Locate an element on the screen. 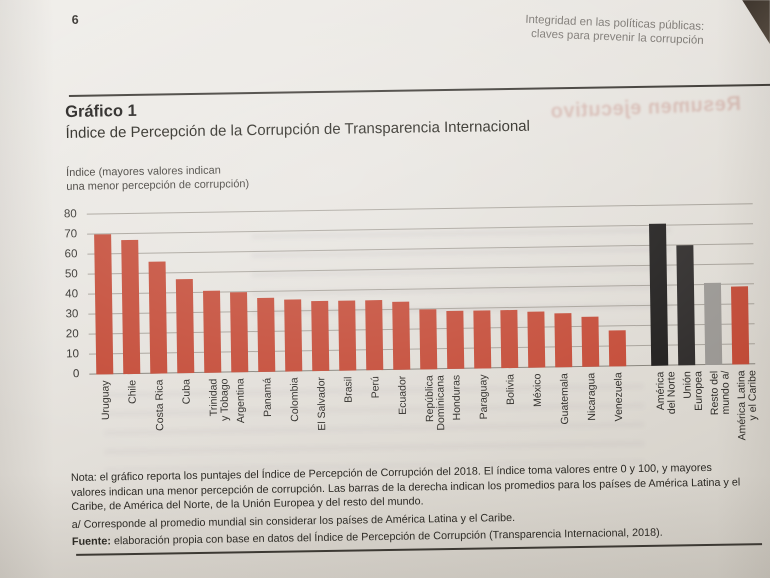 This screenshot has width=770, height=578. bar-slot: Brasil is located at coordinates (347, 306).